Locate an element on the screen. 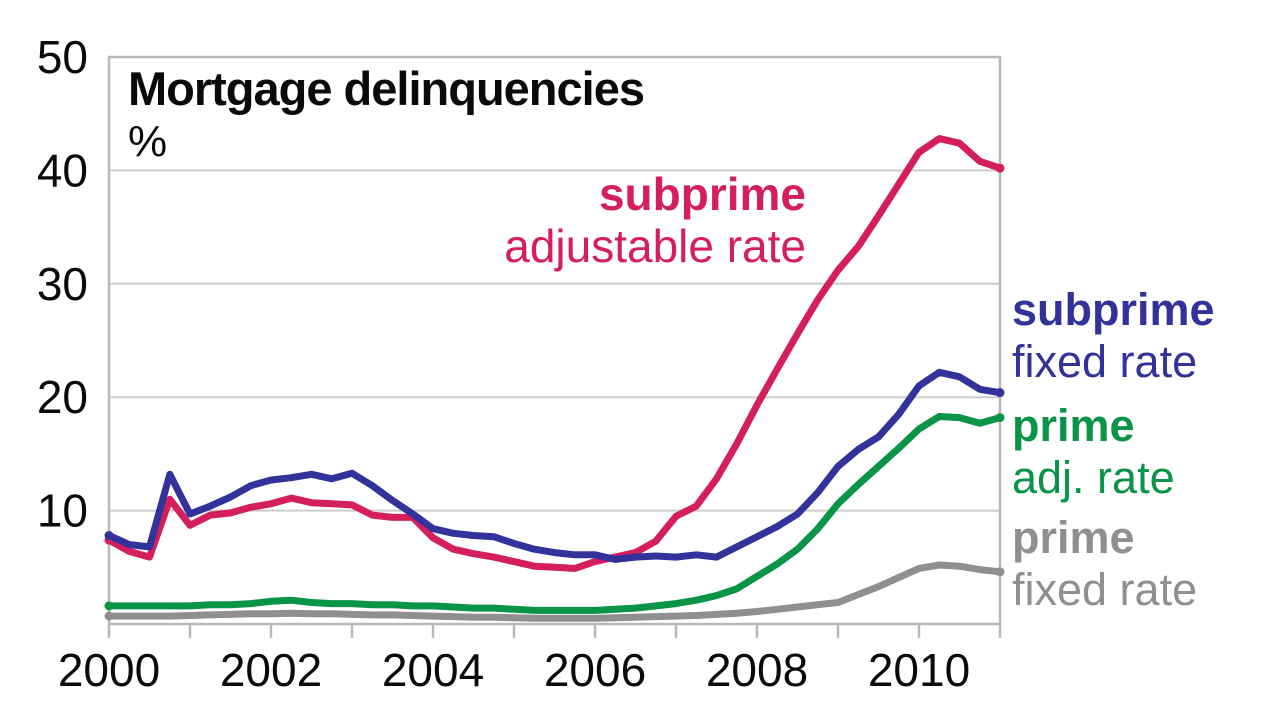  x-axis-label-2000: 2000 is located at coordinates (109, 670).